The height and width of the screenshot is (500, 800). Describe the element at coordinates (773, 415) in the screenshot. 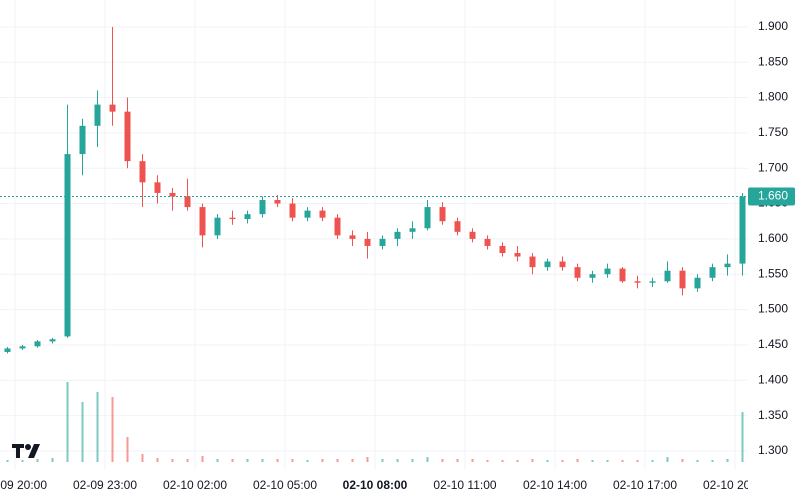

I see `y-tick-label: 1.350` at that location.